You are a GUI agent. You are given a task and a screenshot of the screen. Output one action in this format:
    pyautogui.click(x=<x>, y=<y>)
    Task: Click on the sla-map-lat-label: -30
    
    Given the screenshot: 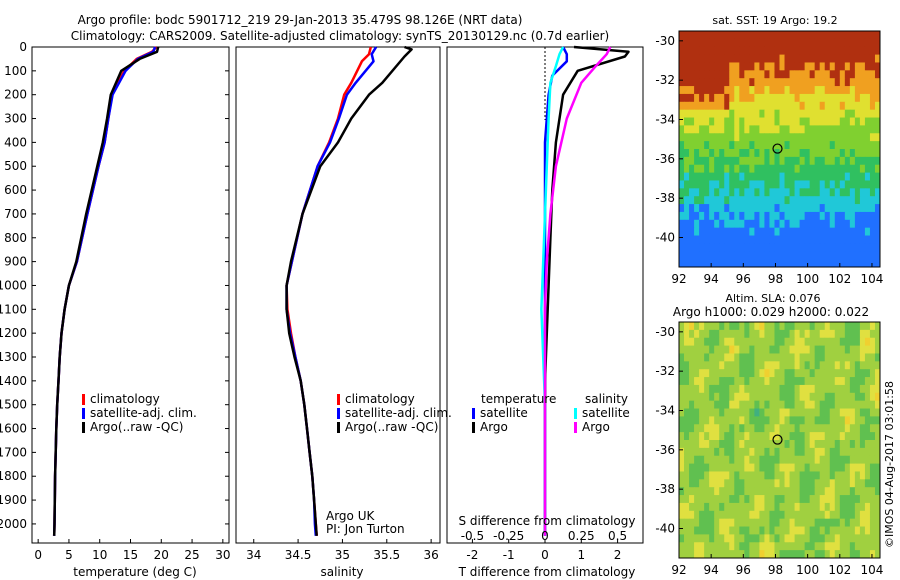 What is the action you would take?
    pyautogui.click(x=665, y=332)
    